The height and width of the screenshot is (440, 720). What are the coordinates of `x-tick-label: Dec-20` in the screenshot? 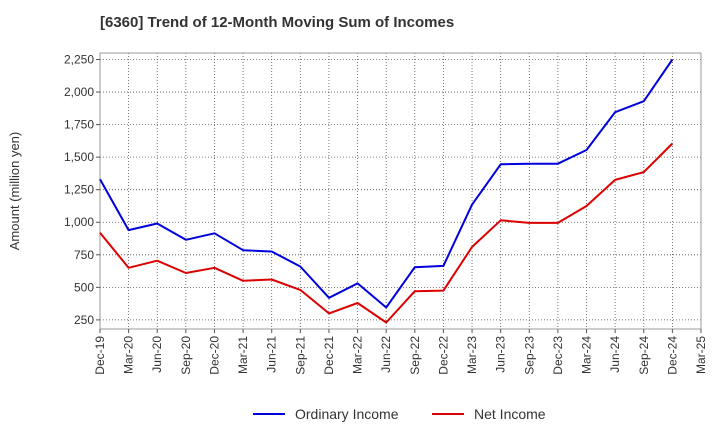 It's located at (214, 355).